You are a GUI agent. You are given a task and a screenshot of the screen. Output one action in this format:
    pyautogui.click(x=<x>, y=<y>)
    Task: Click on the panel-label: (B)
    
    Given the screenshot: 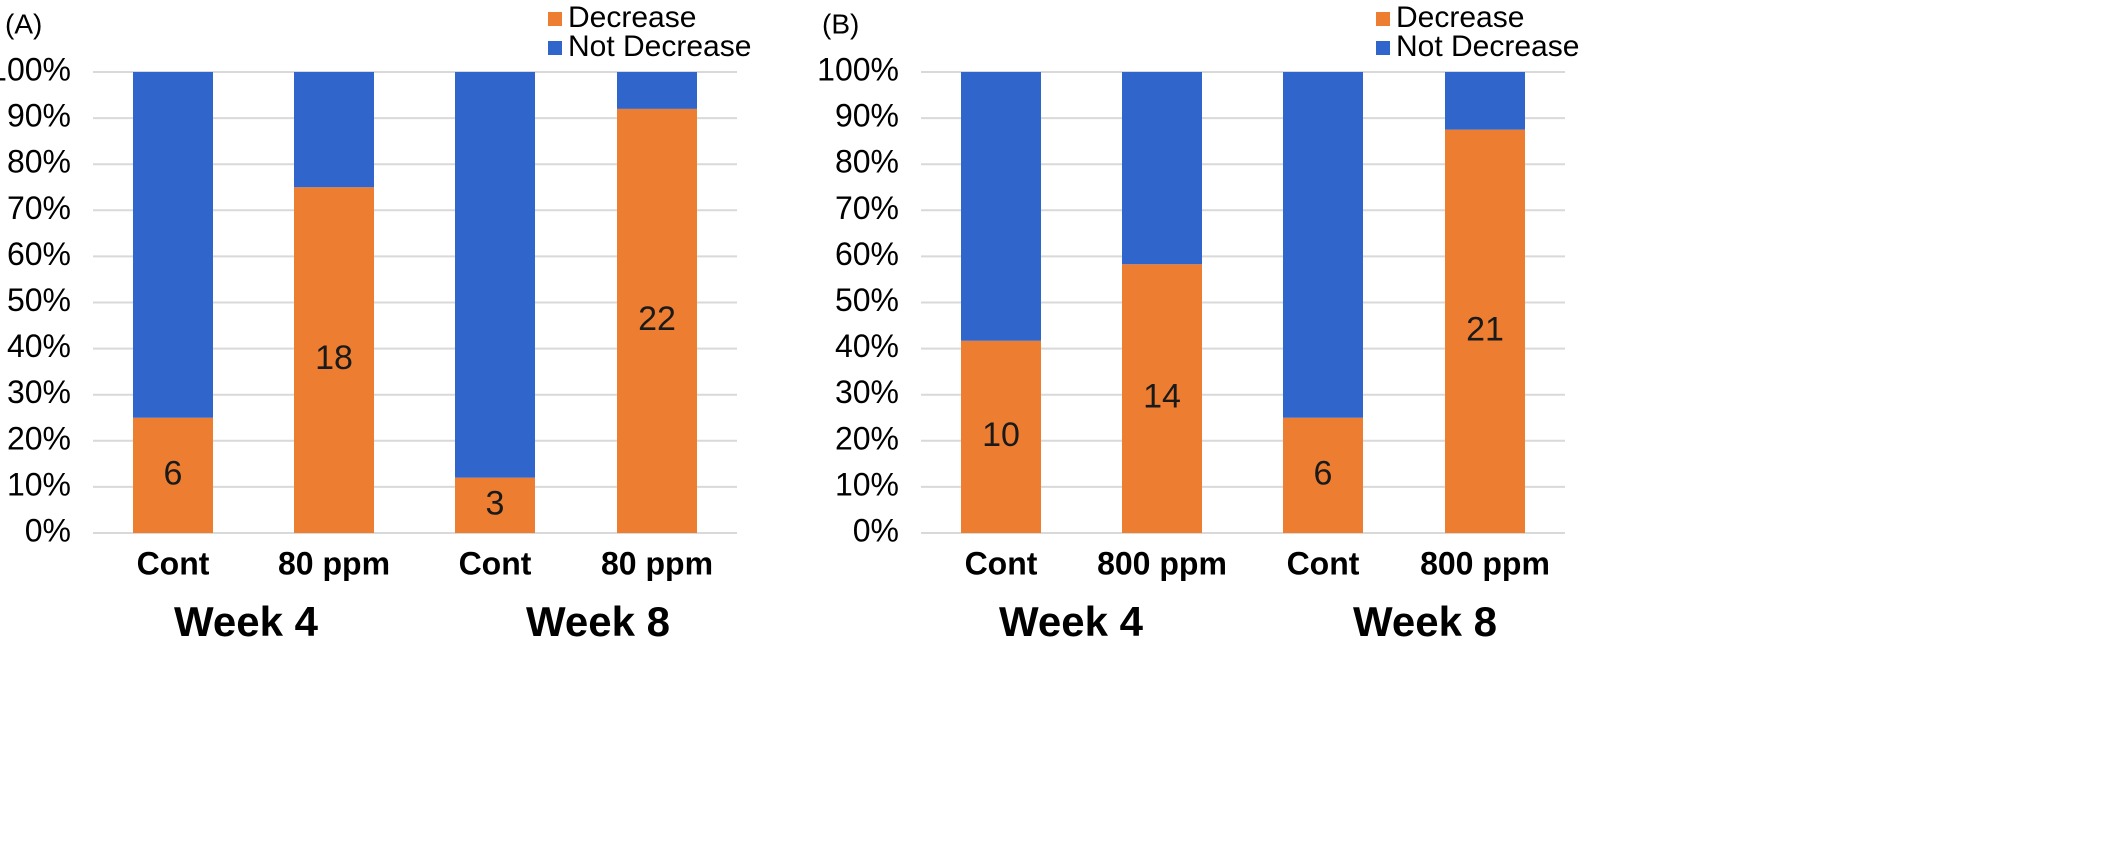 What is the action you would take?
    pyautogui.click(x=840, y=23)
    